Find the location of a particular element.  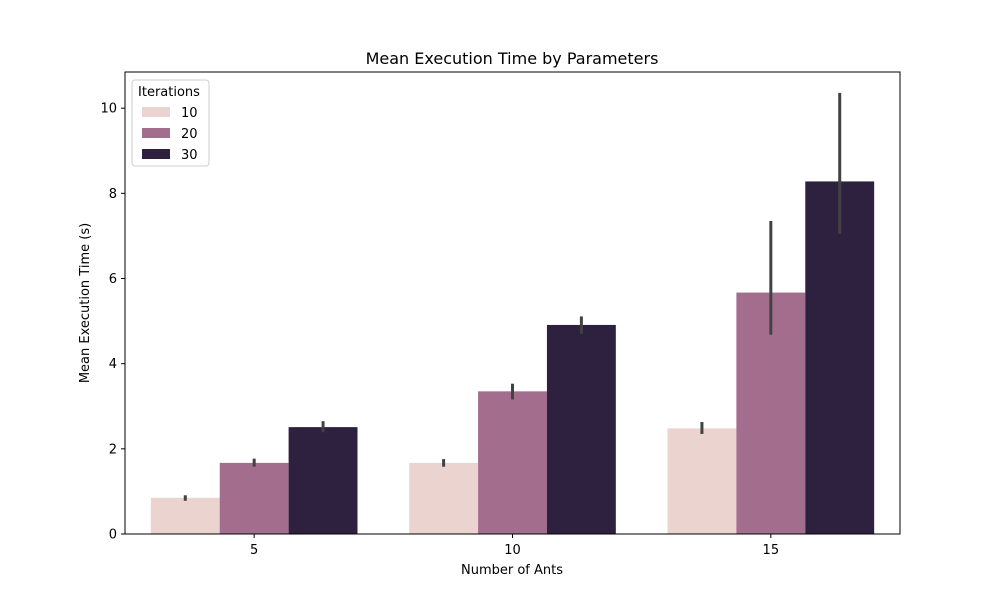

x-tick-label: 5 is located at coordinates (254, 550).